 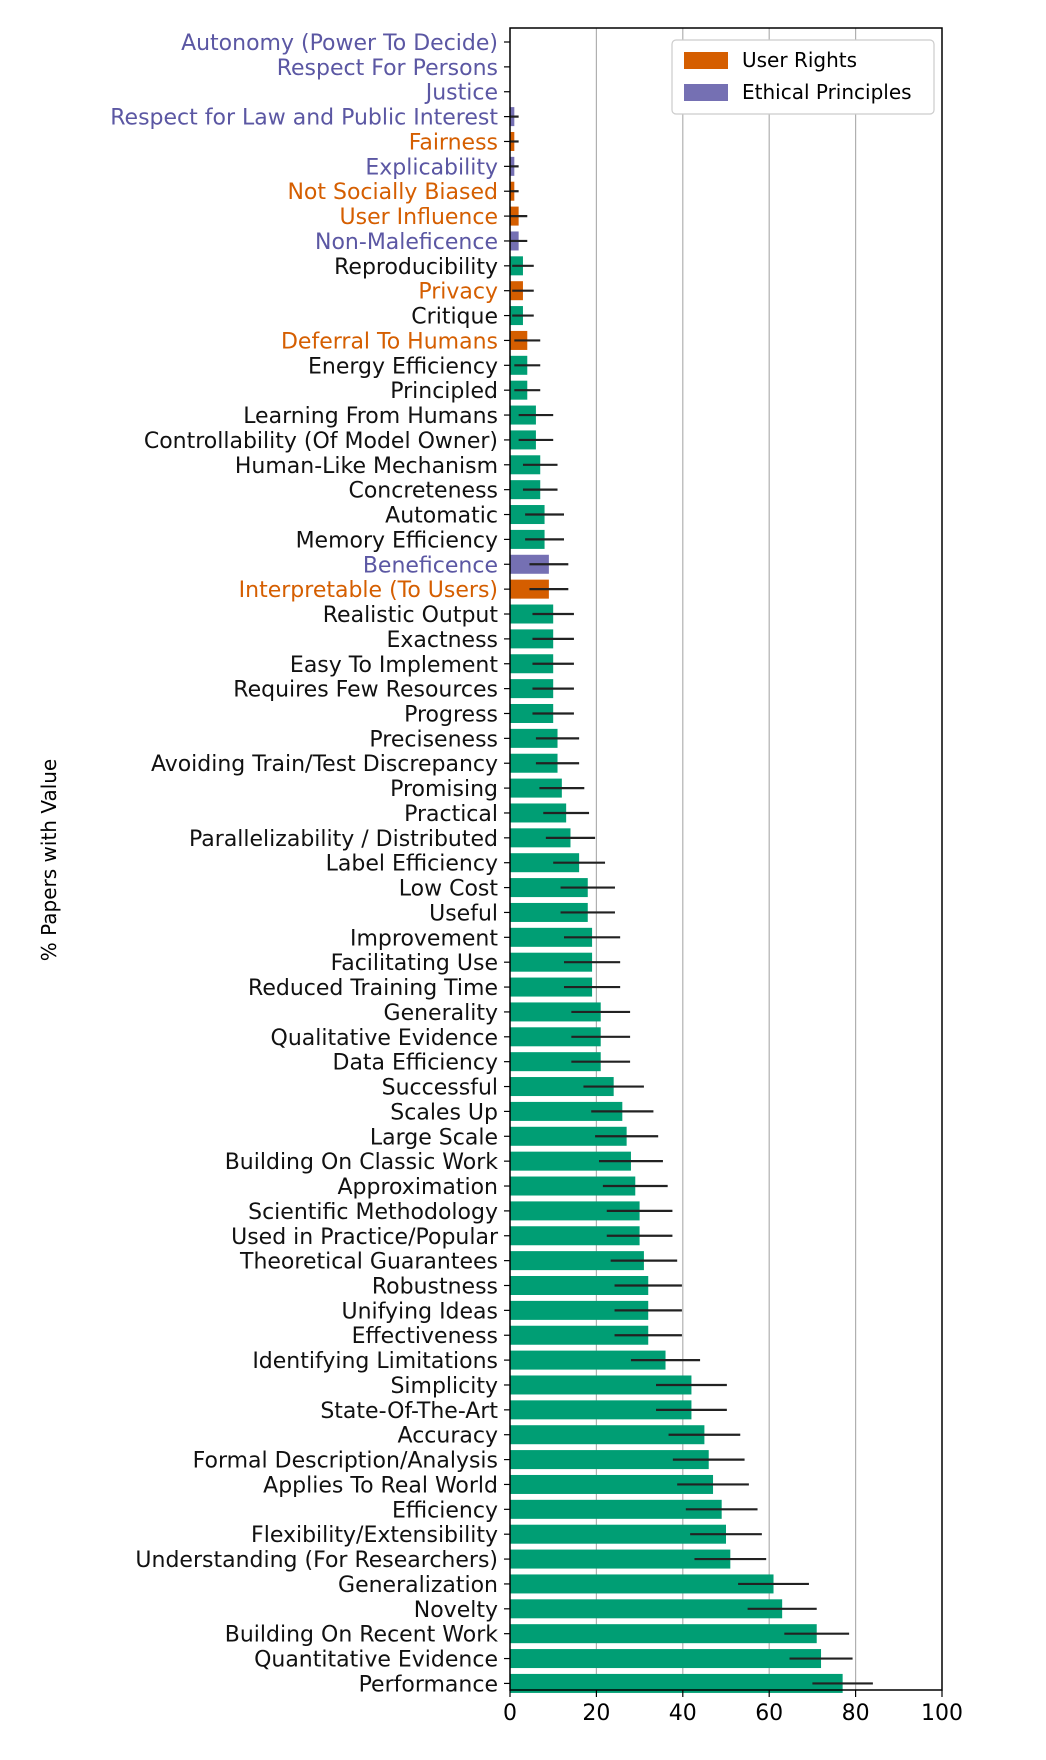 I want to click on category-label-avoiding-train-test-discrepancy: Avoiding Train/Test Discrepancy, so click(x=324, y=764).